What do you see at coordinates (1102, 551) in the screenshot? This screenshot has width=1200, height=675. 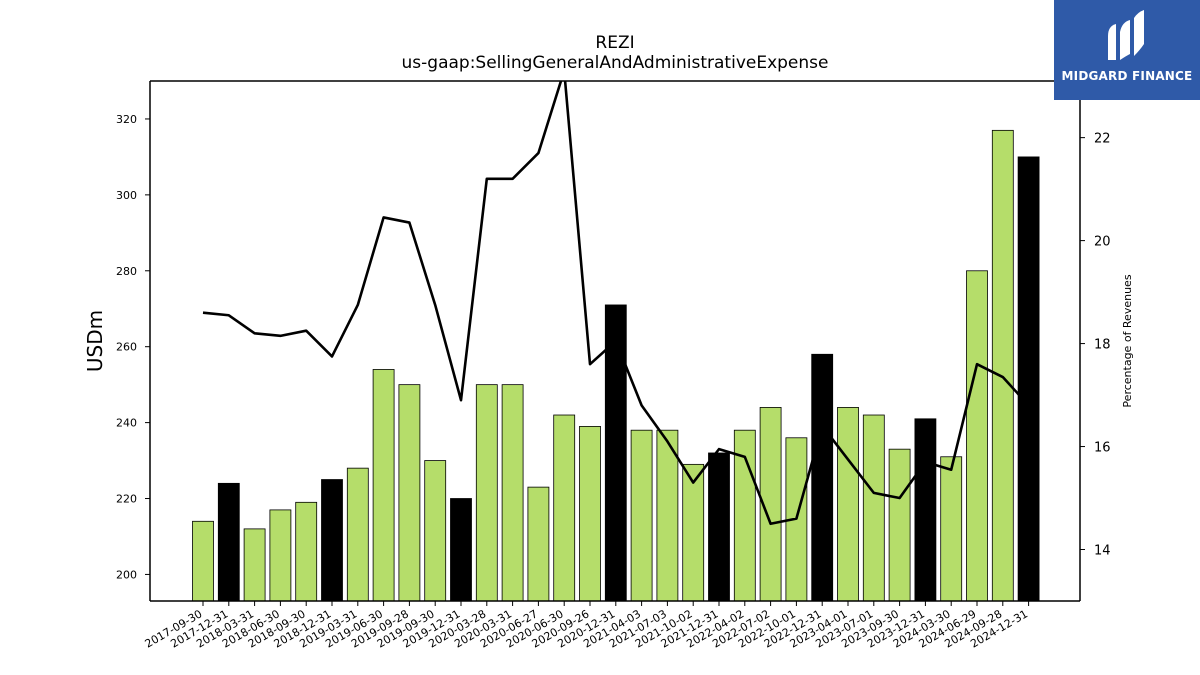 I see `y2-tick-label: 14` at bounding box center [1102, 551].